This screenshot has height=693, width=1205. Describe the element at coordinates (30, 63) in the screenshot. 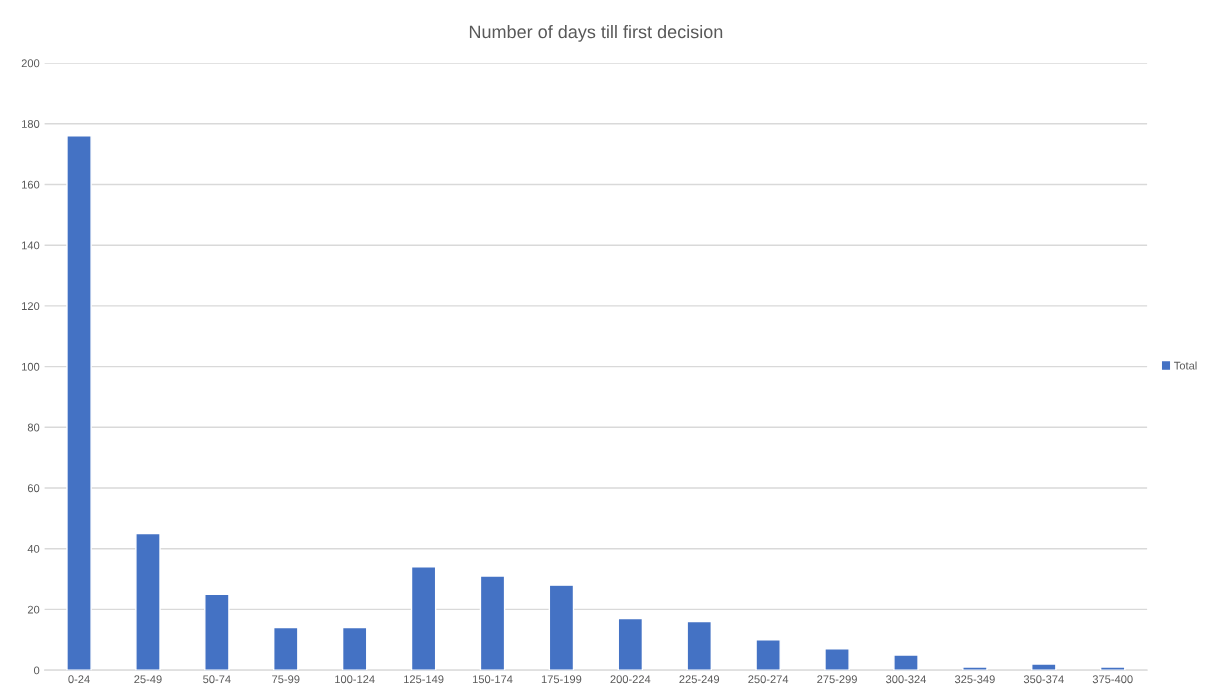

I see `y-tick-label: 200` at that location.